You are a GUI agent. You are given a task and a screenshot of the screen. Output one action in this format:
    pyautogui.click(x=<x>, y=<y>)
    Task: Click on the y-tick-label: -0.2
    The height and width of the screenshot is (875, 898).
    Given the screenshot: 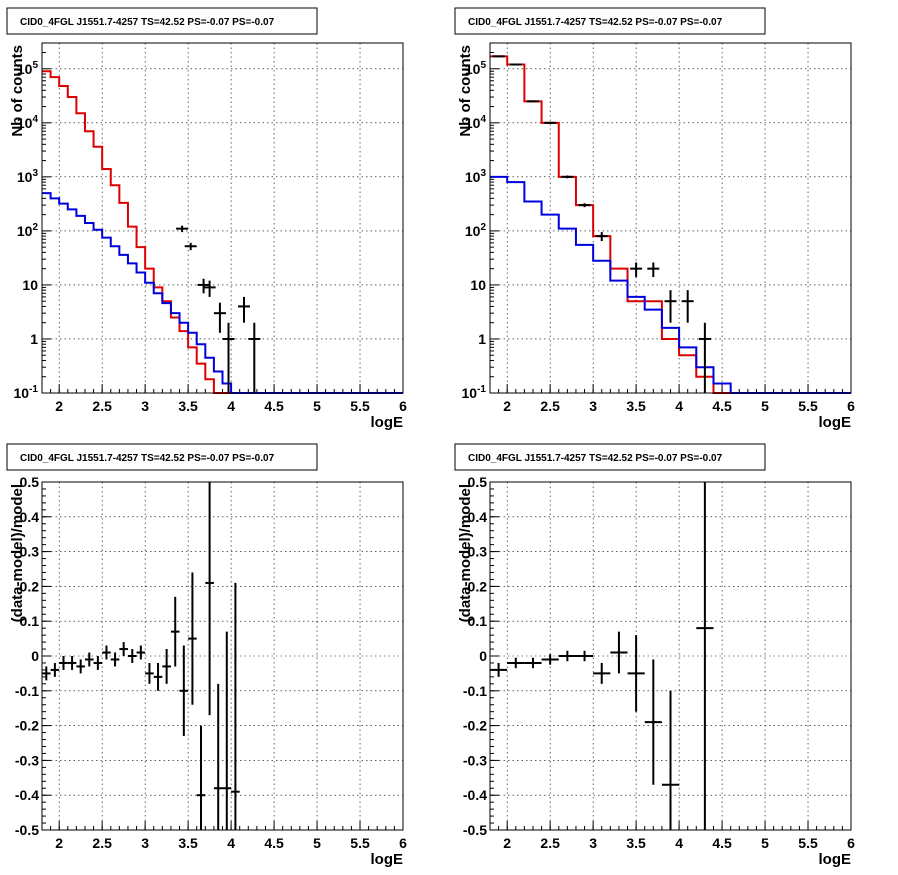 What is the action you would take?
    pyautogui.click(x=27, y=726)
    